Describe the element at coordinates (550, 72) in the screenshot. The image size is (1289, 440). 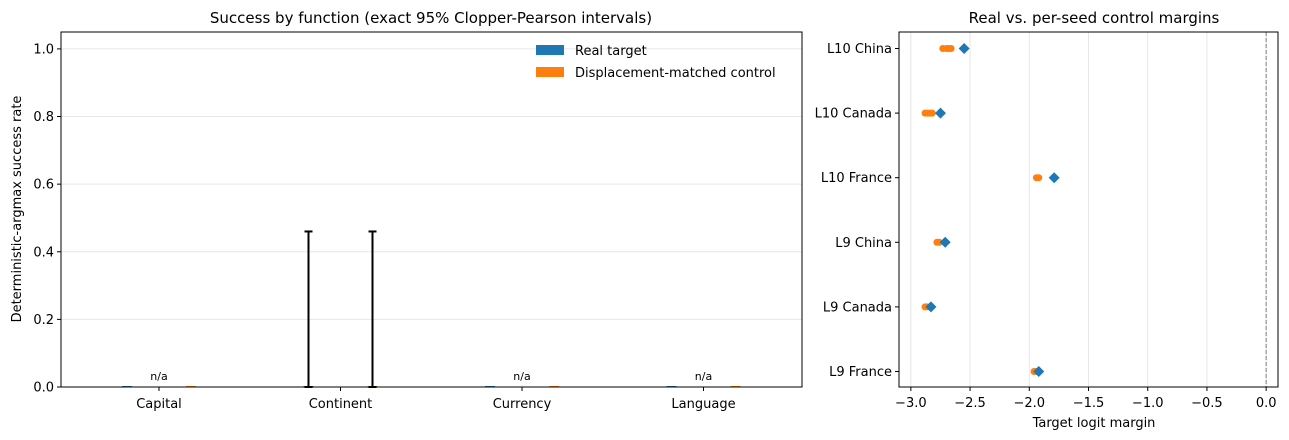
I see `legend-swatch-control` at that location.